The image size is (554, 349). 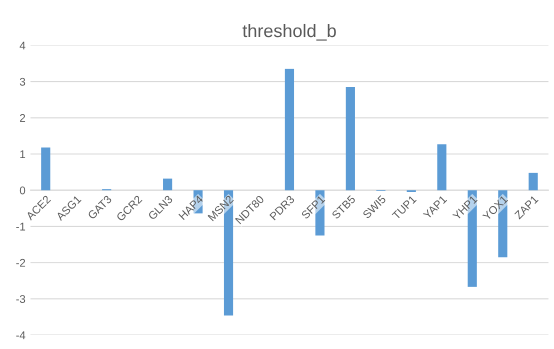 I want to click on y-tick-label: -3, so click(x=21, y=299).